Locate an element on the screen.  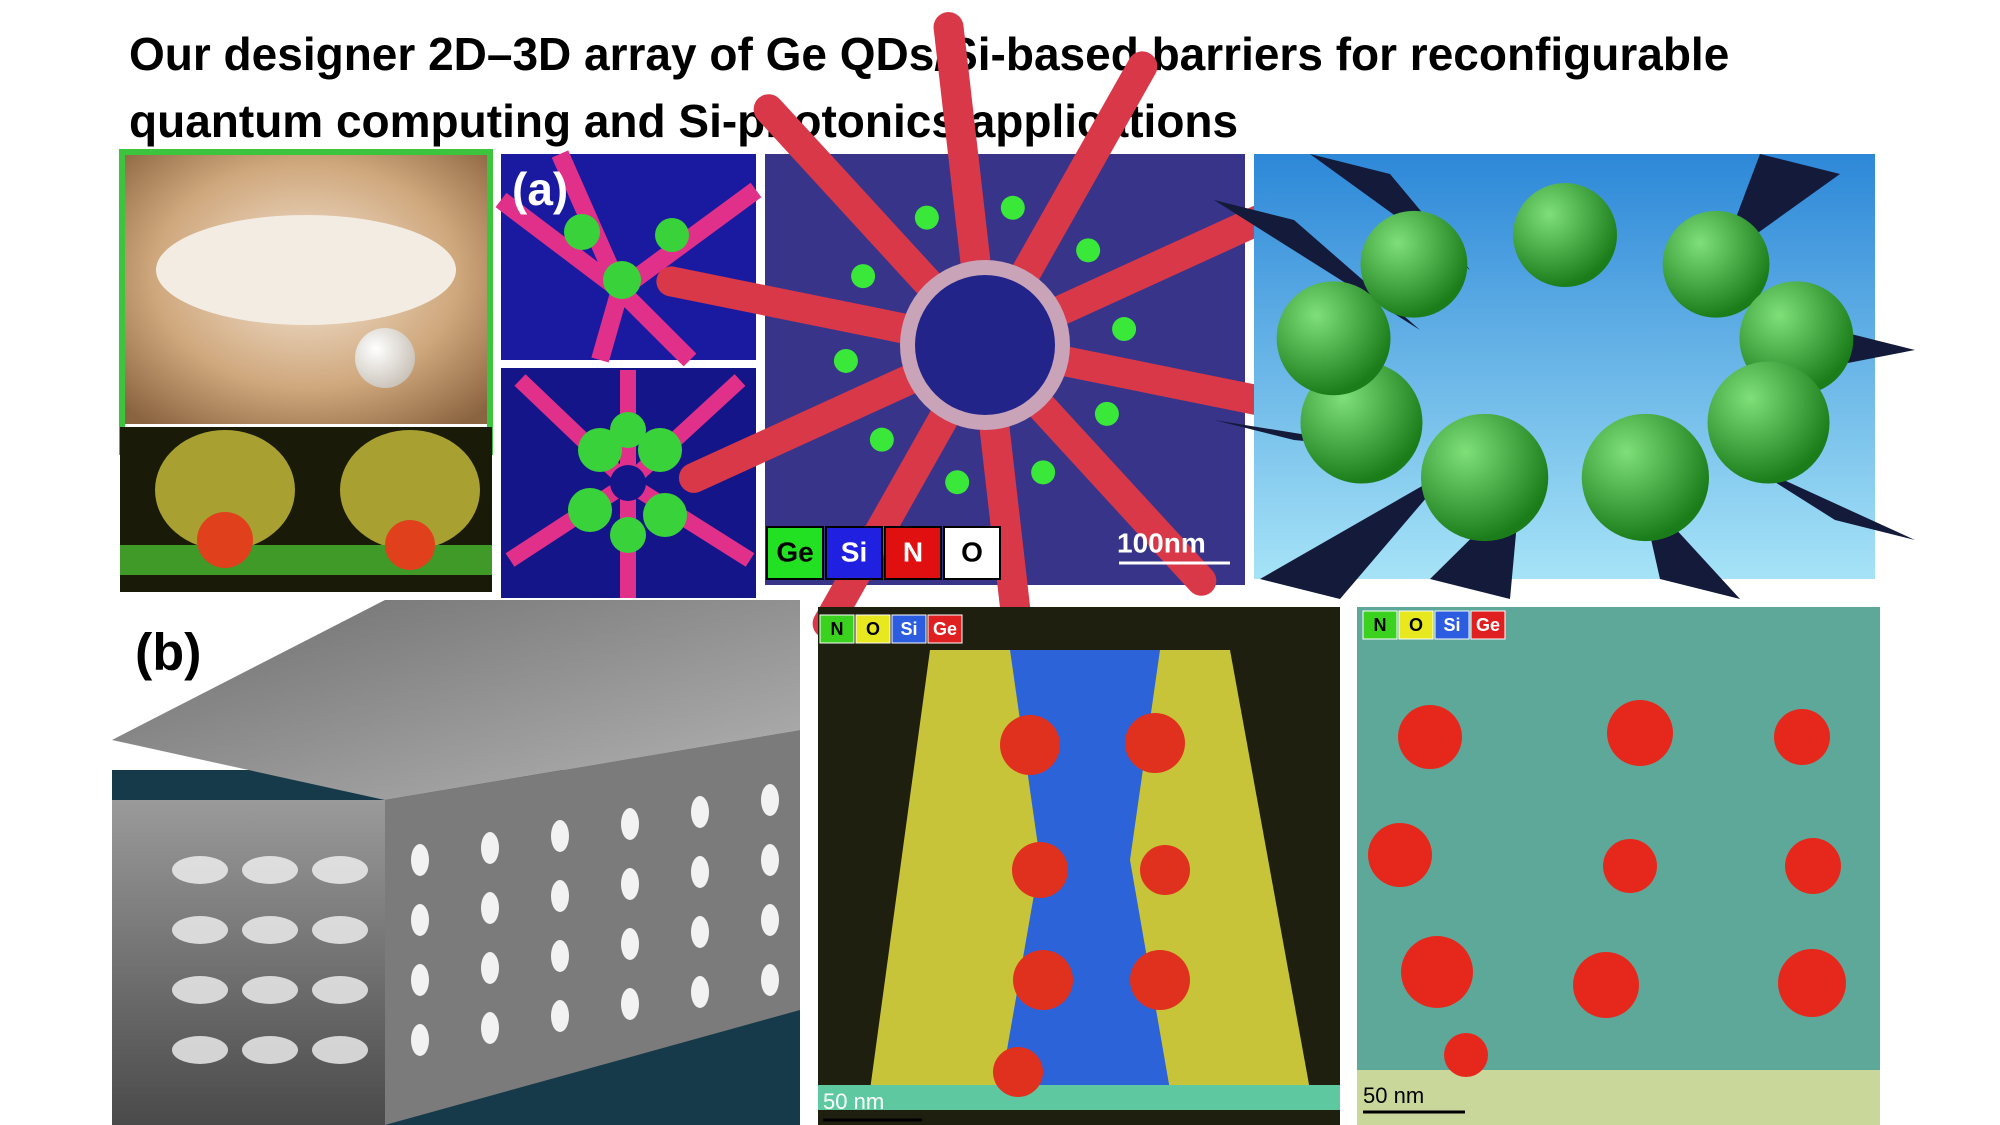
box-front is located at coordinates (248, 962).